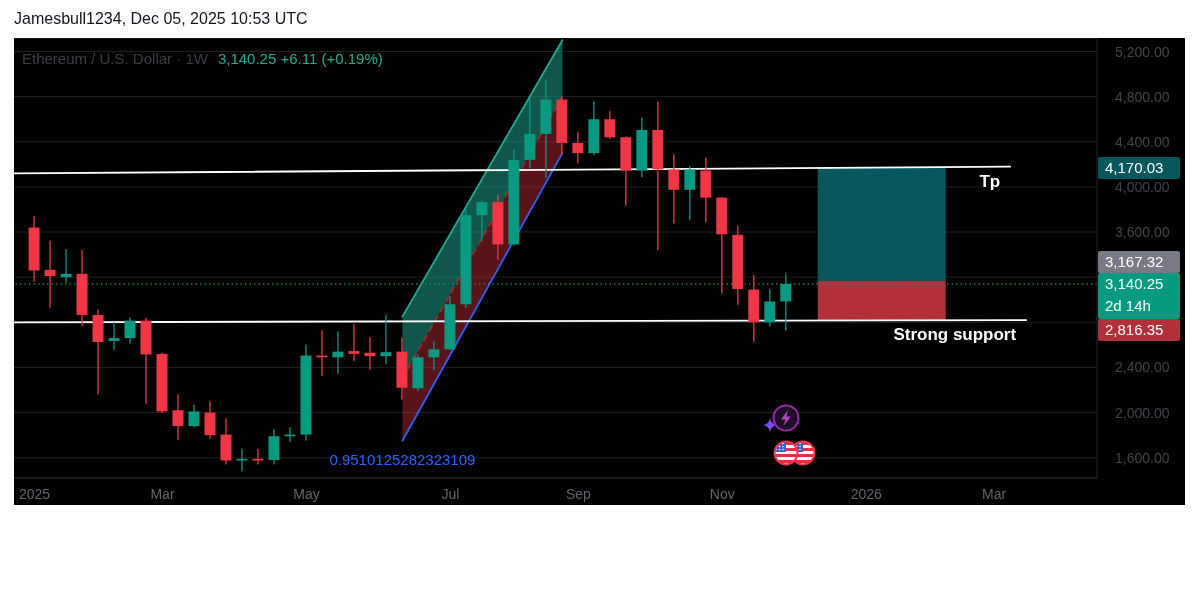 This screenshot has height=595, width=1200. I want to click on y-tick-label: 4,000.00, so click(1142, 186).